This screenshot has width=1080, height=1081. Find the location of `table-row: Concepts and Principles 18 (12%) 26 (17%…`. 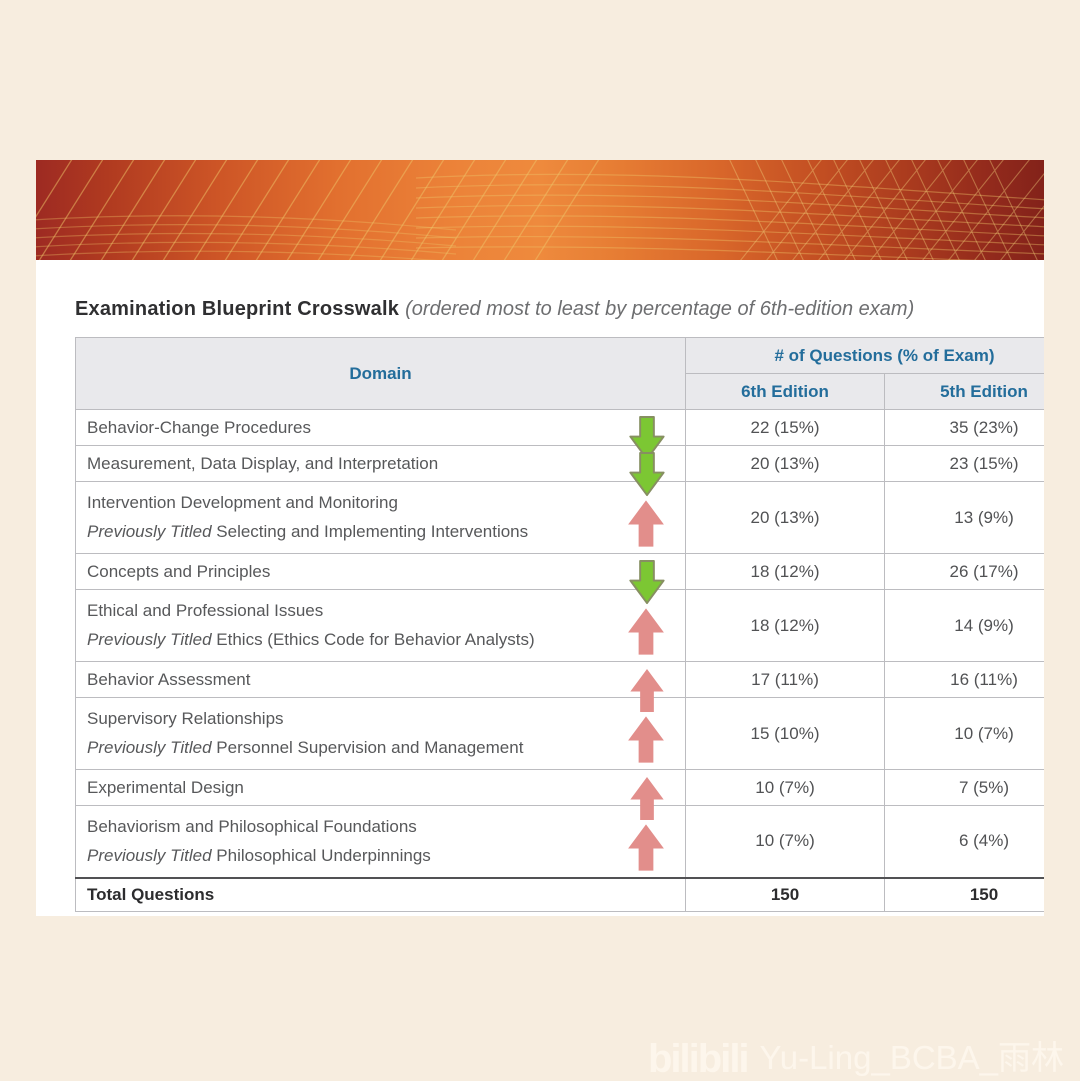

table-row: Concepts and Principles 18 (12%) 26 (17%… is located at coordinates (559, 579).